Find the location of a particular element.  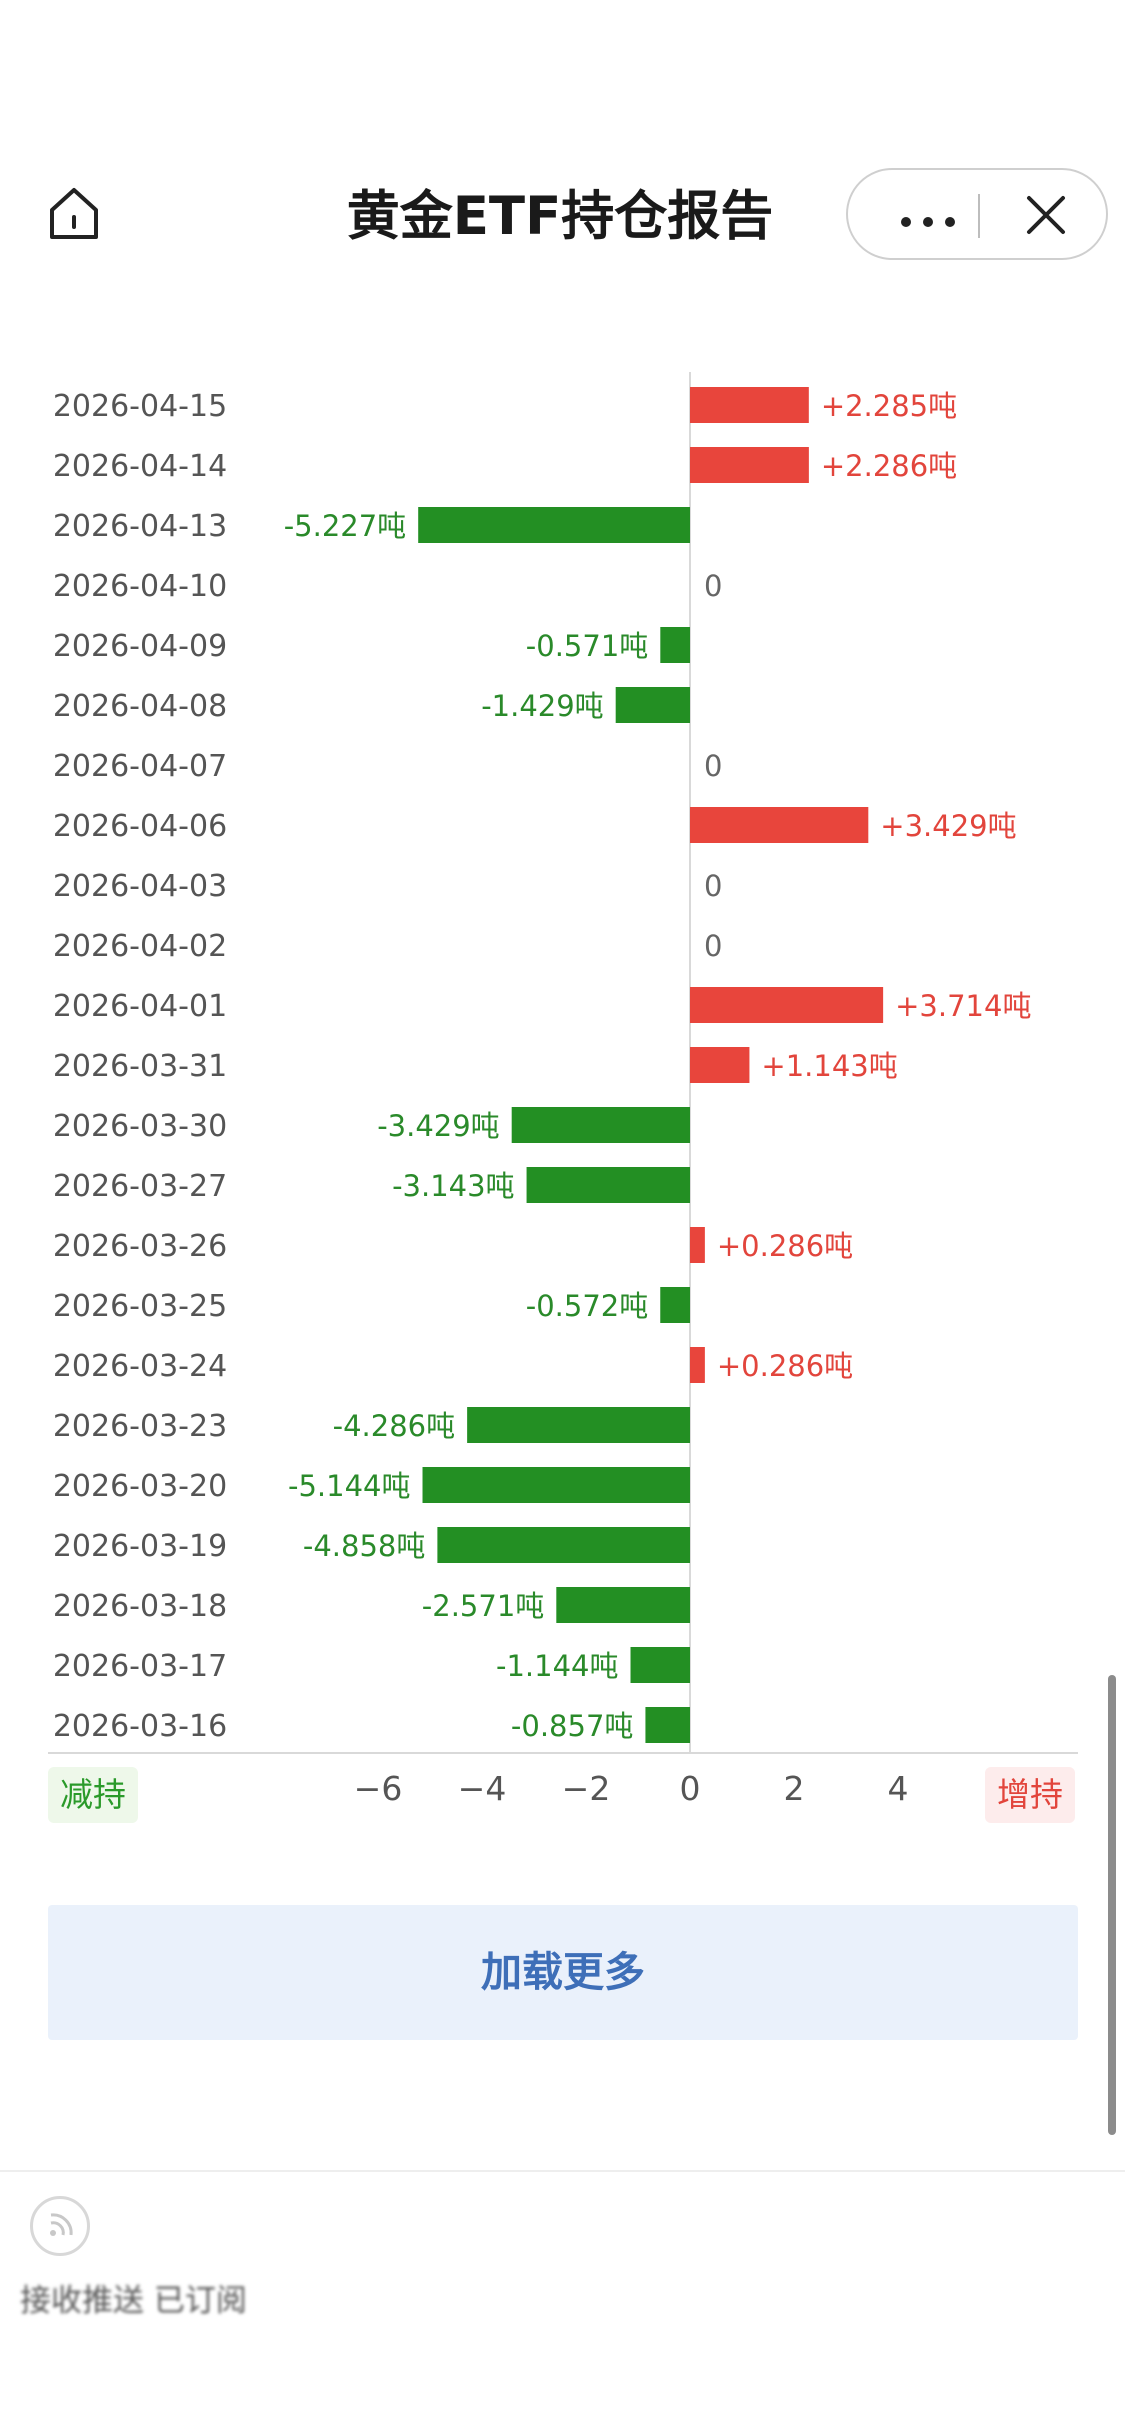

mini-program-capsule is located at coordinates (977, 214).